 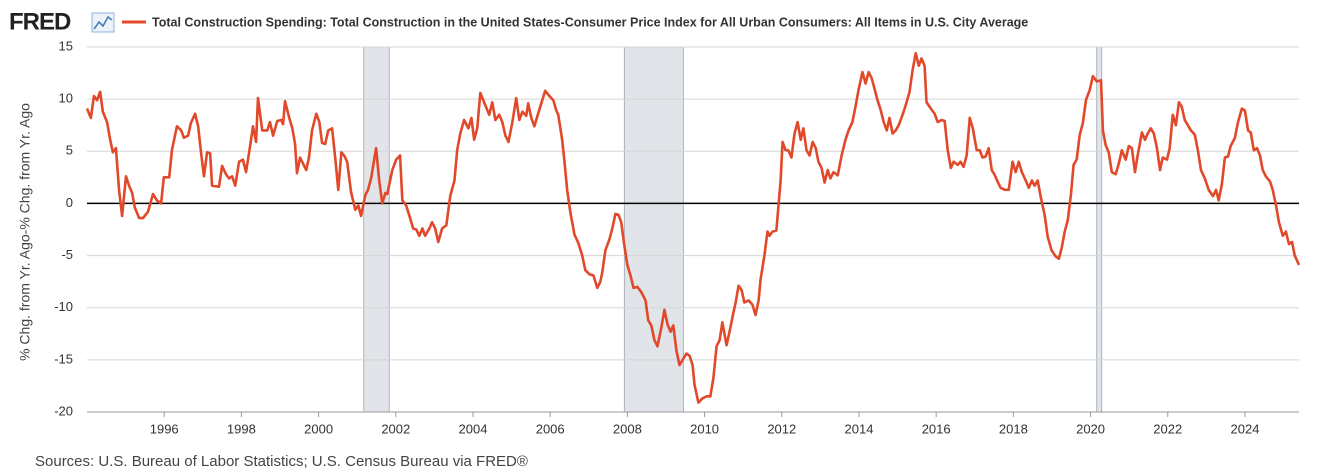 I want to click on x-tick-label: 2004, so click(x=473, y=428).